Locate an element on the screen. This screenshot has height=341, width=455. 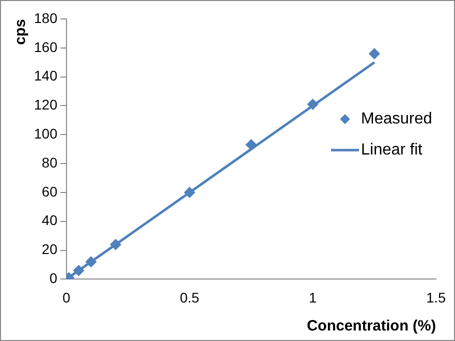
x-axis-title: Concentration (%) is located at coordinates (371, 326).